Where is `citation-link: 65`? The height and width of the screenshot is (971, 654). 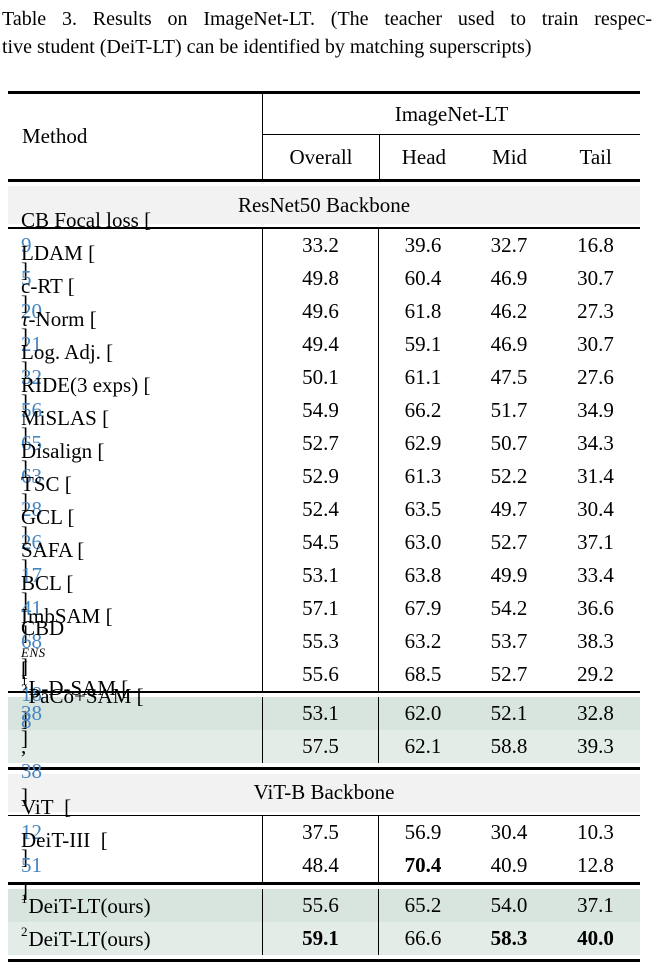 citation-link: 65 is located at coordinates (31, 442).